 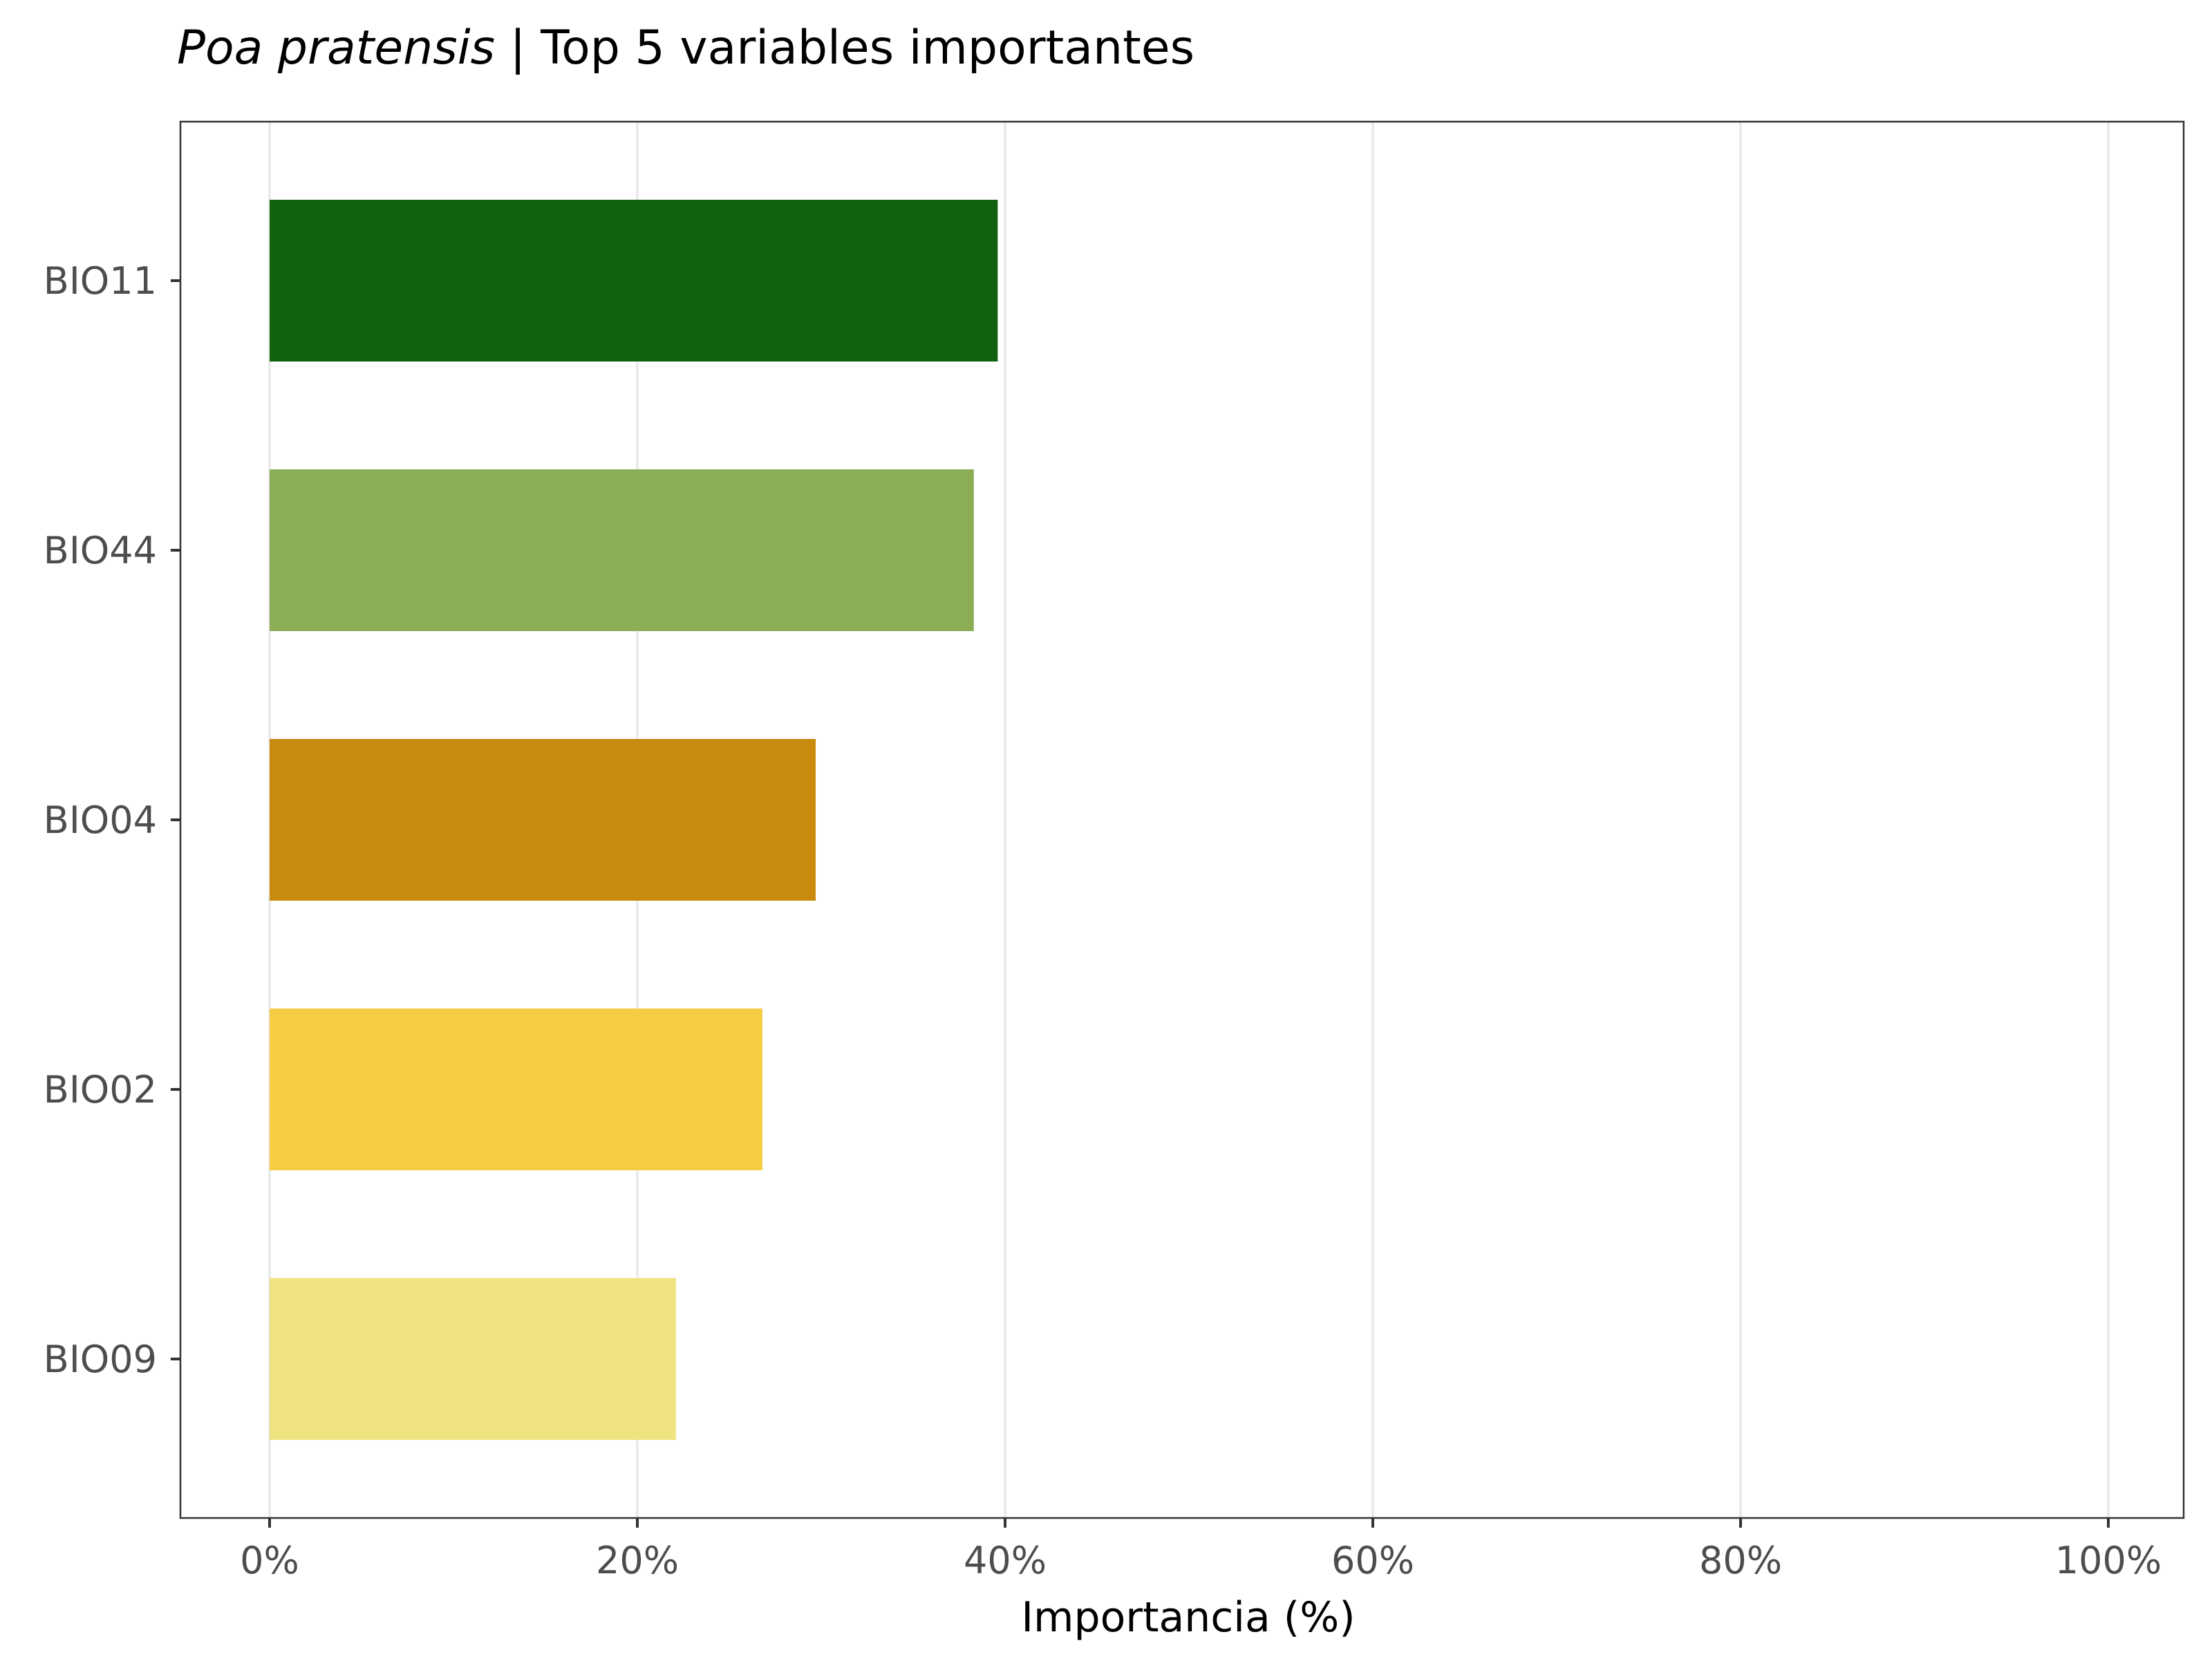 I want to click on x-tick-label-4: 80%, so click(x=1741, y=1560).